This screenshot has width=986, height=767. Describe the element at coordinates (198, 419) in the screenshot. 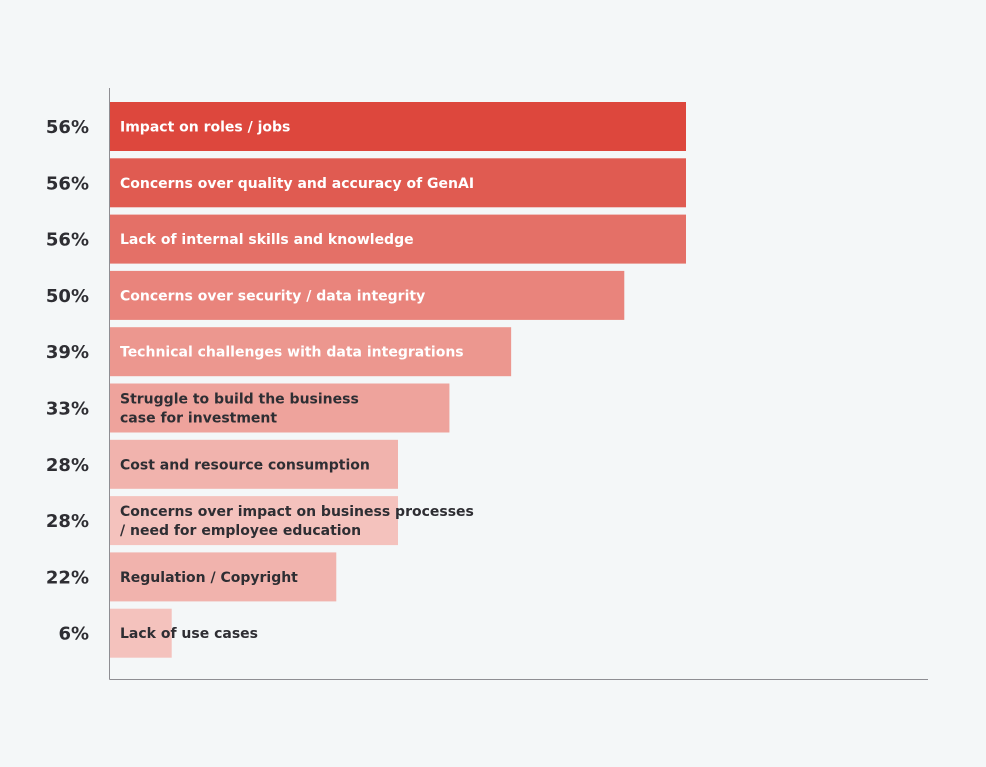

I see `category-label: case for investment` at that location.